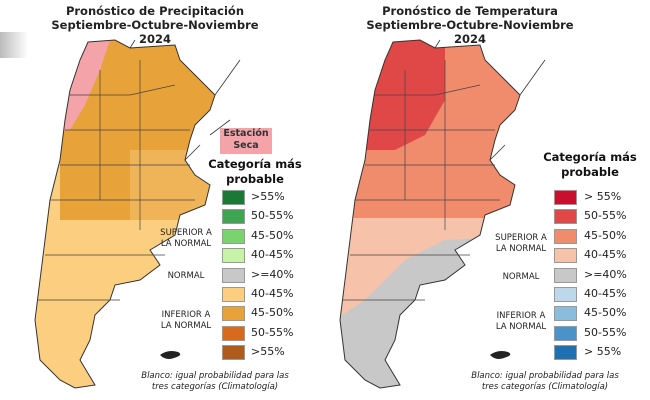  Describe the element at coordinates (521, 277) in the screenshot. I see `temp-group-normal: NORMAL` at that location.